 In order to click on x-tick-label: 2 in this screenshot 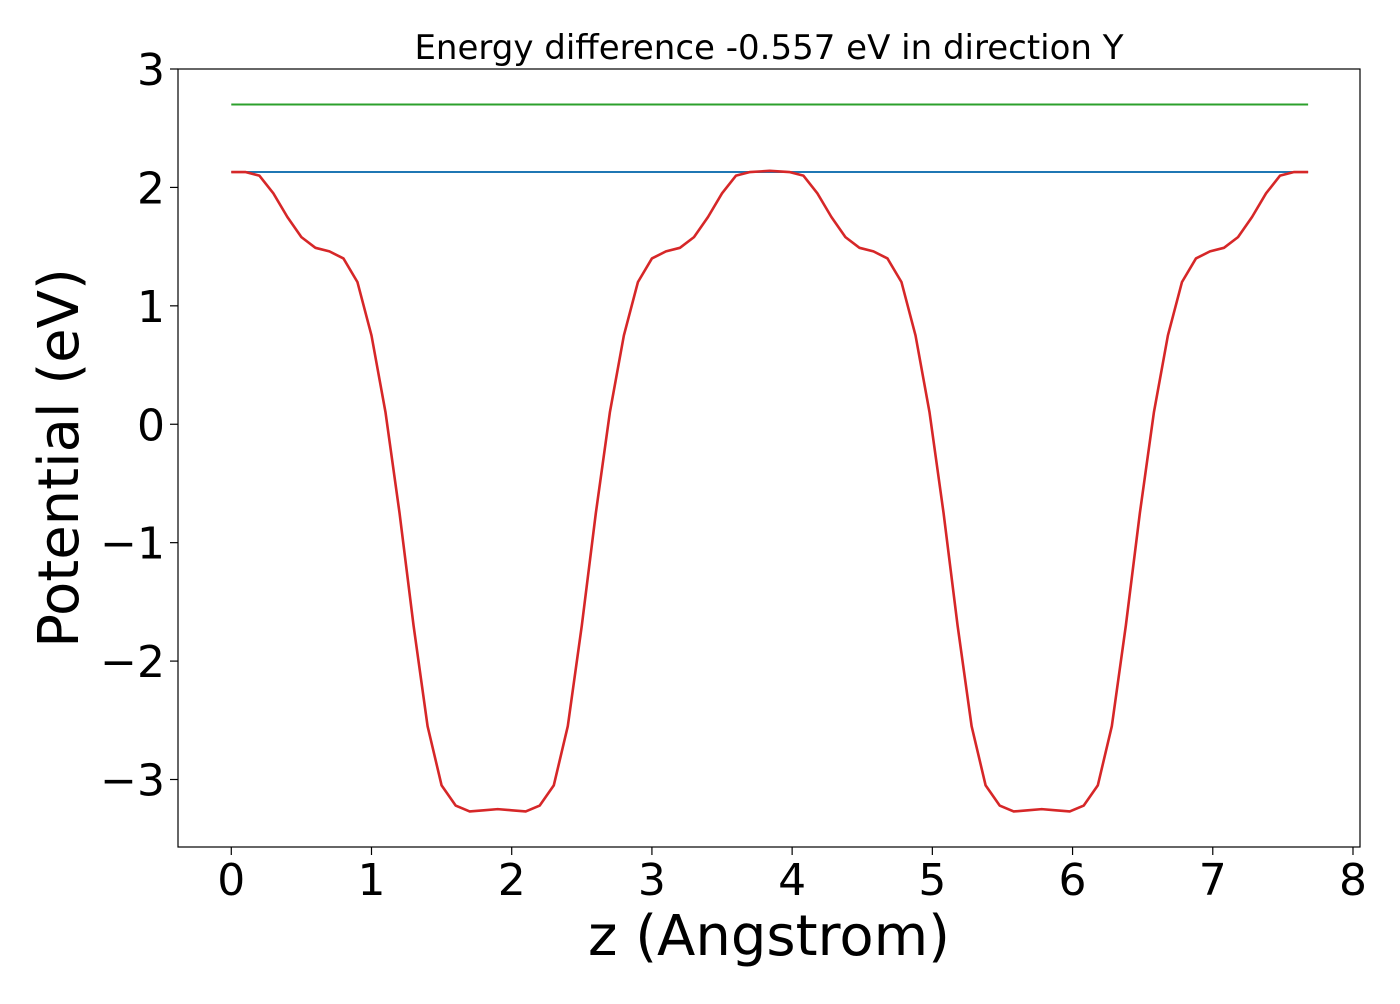, I will do `click(512, 880)`.